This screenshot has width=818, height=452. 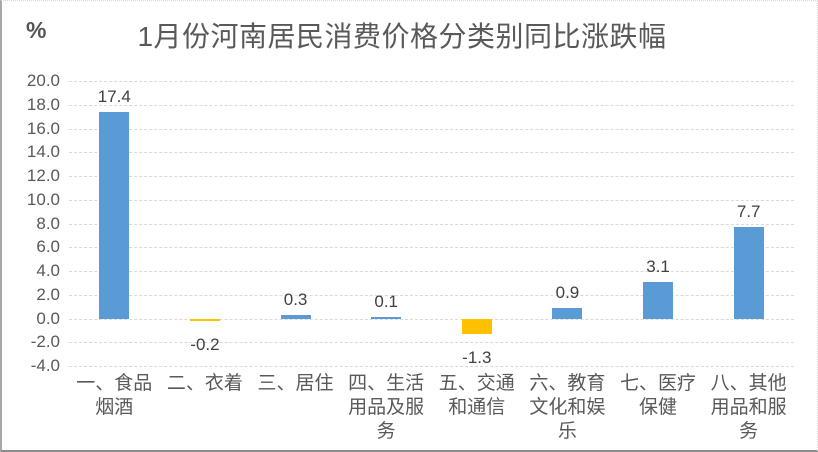 I want to click on y-axis-tick-label: 2.0, so click(x=48, y=294).